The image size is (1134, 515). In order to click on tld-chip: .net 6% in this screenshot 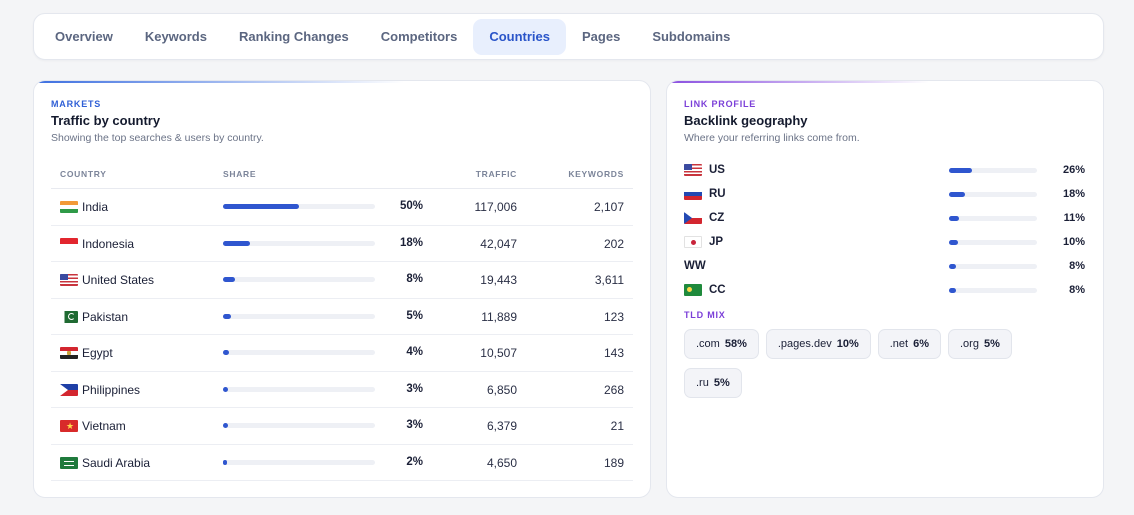, I will do `click(909, 344)`.